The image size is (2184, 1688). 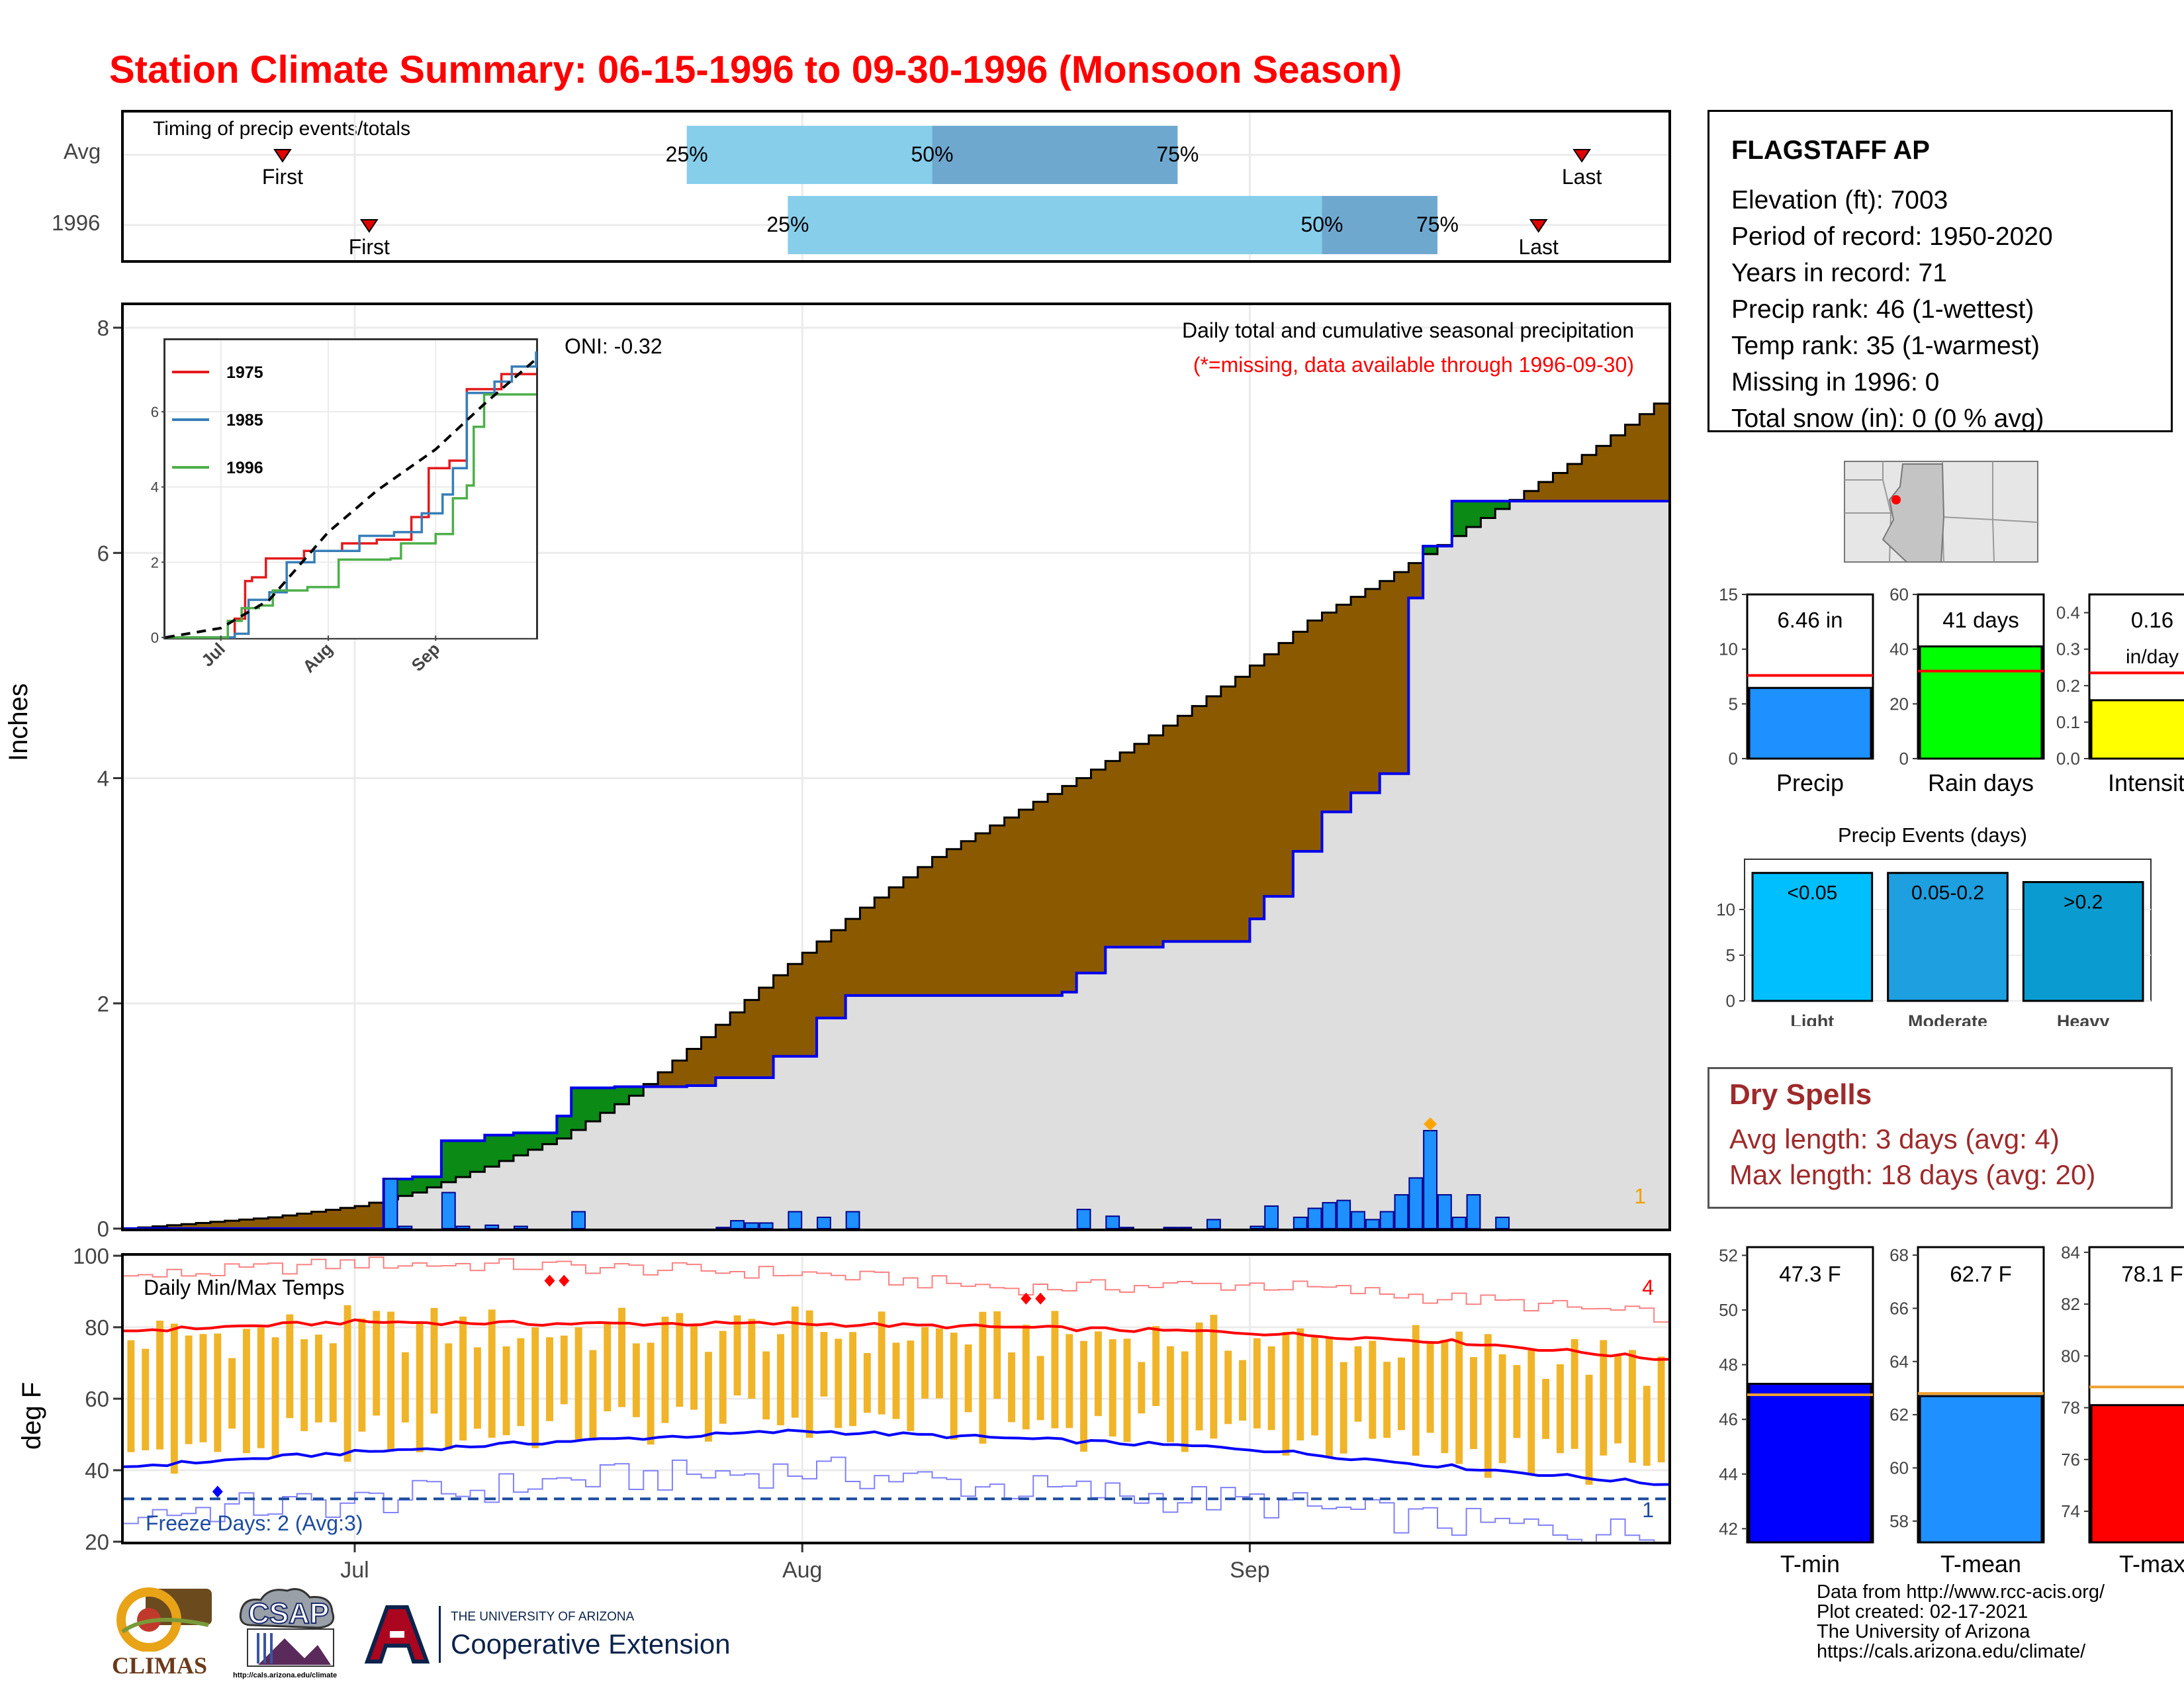 What do you see at coordinates (788, 224) in the screenshot?
I see `timing-q25-1996: 25%` at bounding box center [788, 224].